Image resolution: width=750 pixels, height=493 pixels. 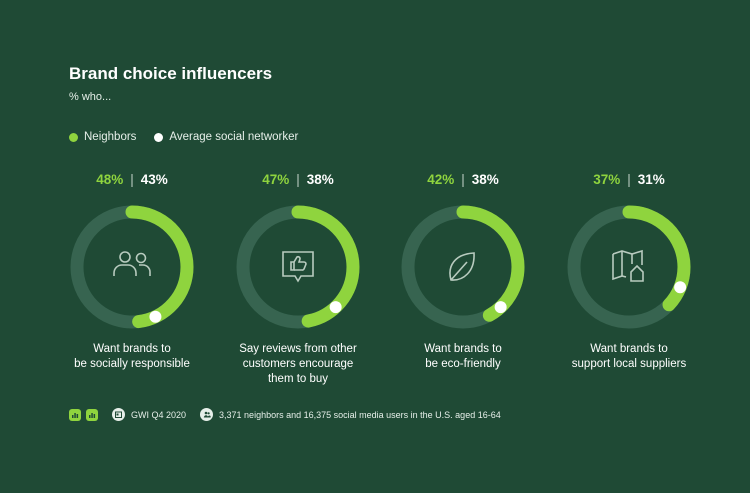 I want to click on neighbors-value-label: 37%, so click(x=607, y=179).